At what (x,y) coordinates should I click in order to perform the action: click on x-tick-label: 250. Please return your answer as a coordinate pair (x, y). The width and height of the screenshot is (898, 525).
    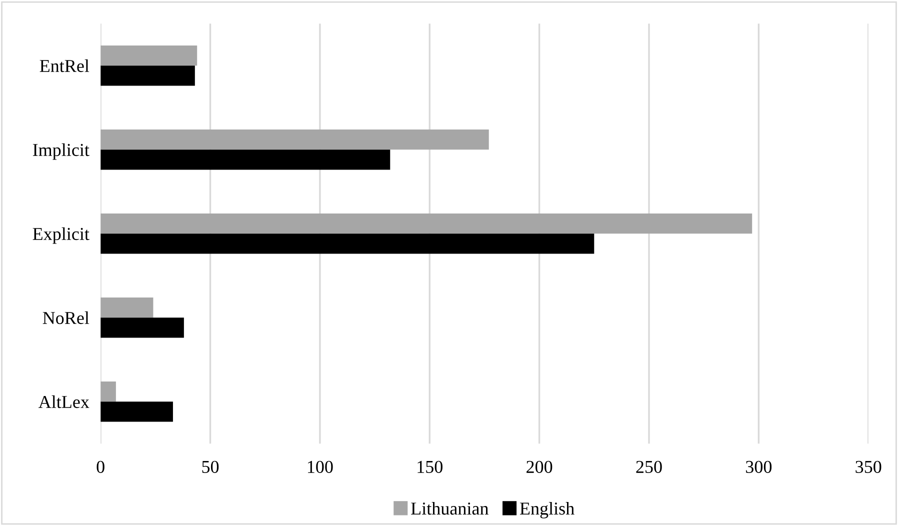
    Looking at the image, I should click on (649, 466).